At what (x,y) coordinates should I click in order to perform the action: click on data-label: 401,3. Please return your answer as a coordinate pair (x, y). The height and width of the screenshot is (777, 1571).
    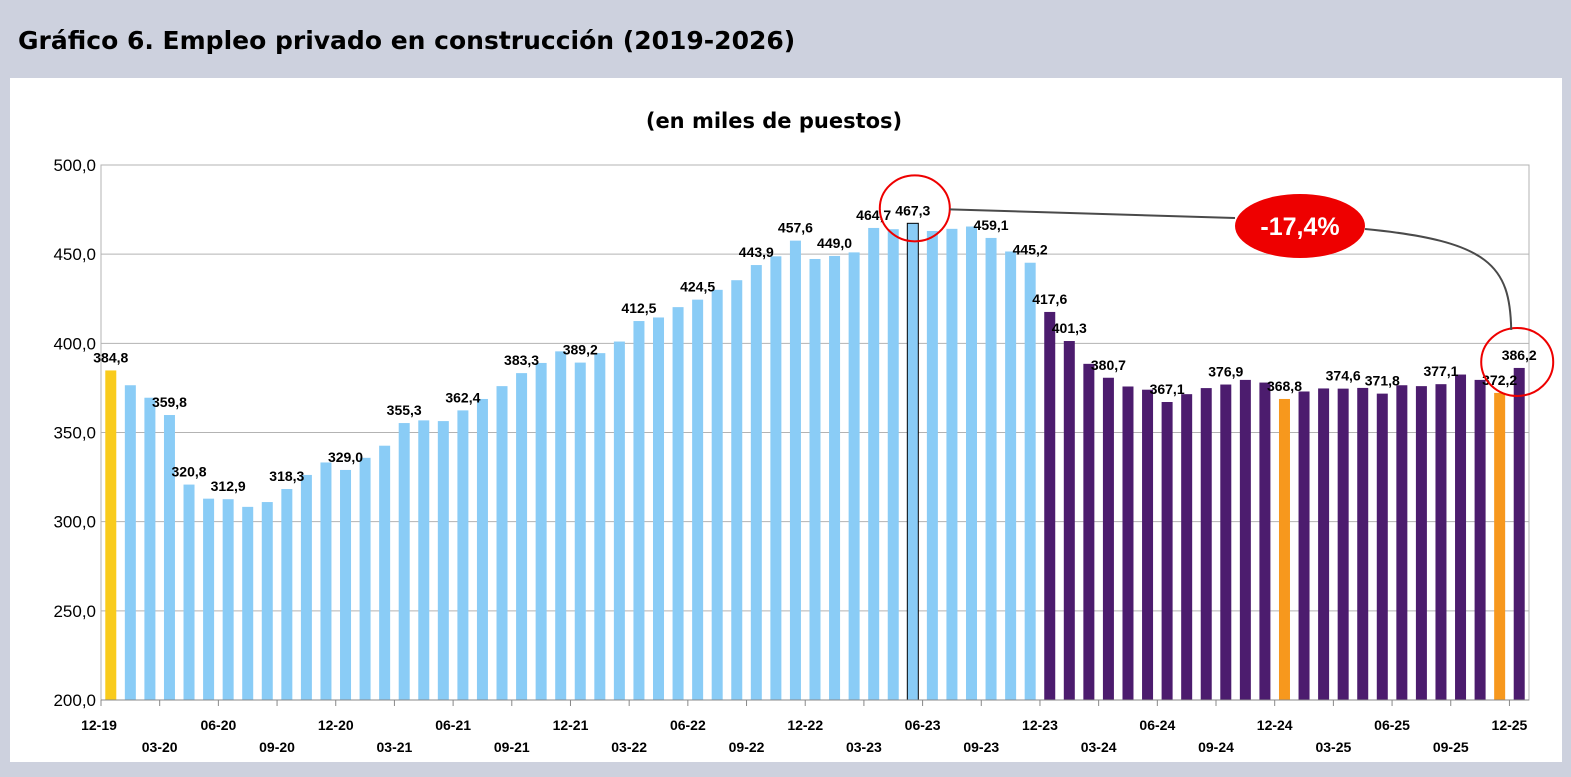
    Looking at the image, I should click on (1069, 328).